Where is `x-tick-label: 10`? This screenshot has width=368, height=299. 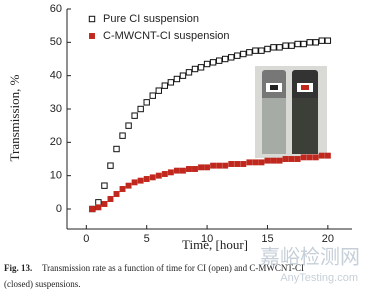 x-tick-label: 10 is located at coordinates (207, 239).